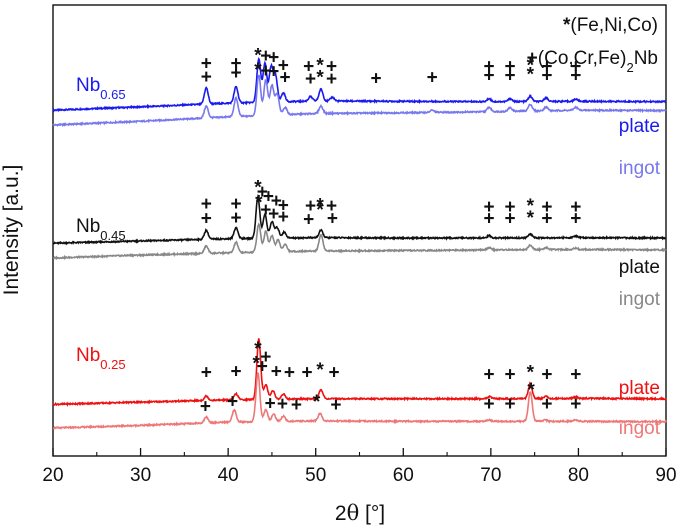 The width and height of the screenshot is (685, 528). What do you see at coordinates (546, 404) in the screenshot?
I see `plus-marker-5-10: +` at bounding box center [546, 404].